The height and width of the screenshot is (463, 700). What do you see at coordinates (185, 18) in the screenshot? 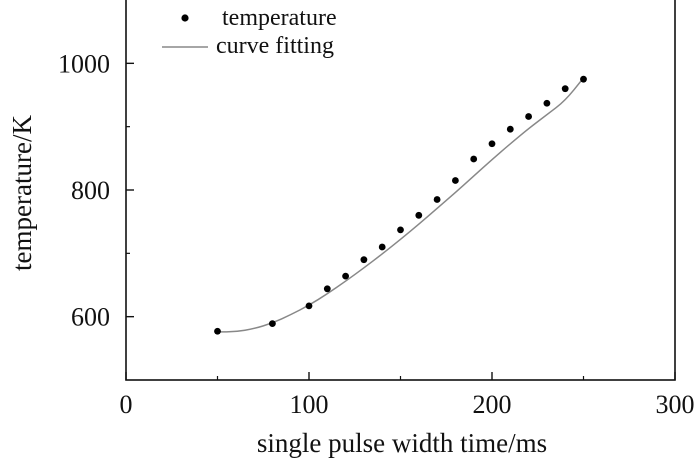
I see `legend-temperature-marker` at bounding box center [185, 18].